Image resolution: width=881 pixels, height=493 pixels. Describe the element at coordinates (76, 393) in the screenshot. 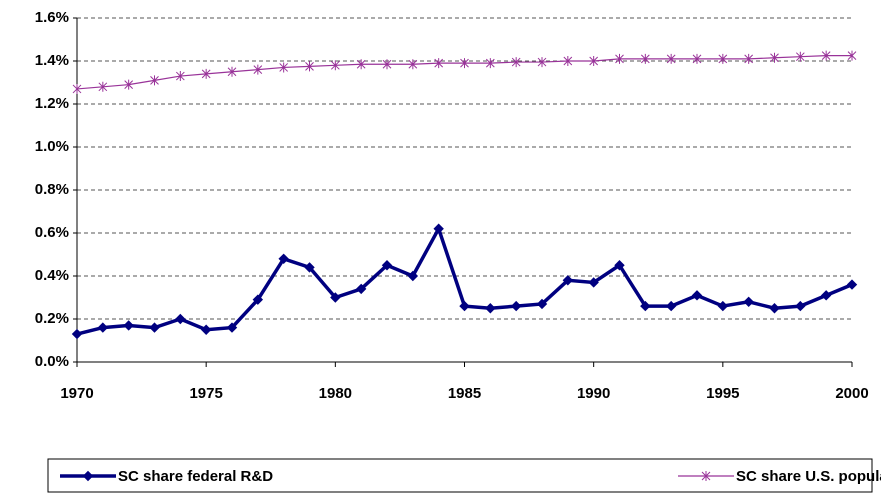

I see `x-tick-label: 1970` at that location.